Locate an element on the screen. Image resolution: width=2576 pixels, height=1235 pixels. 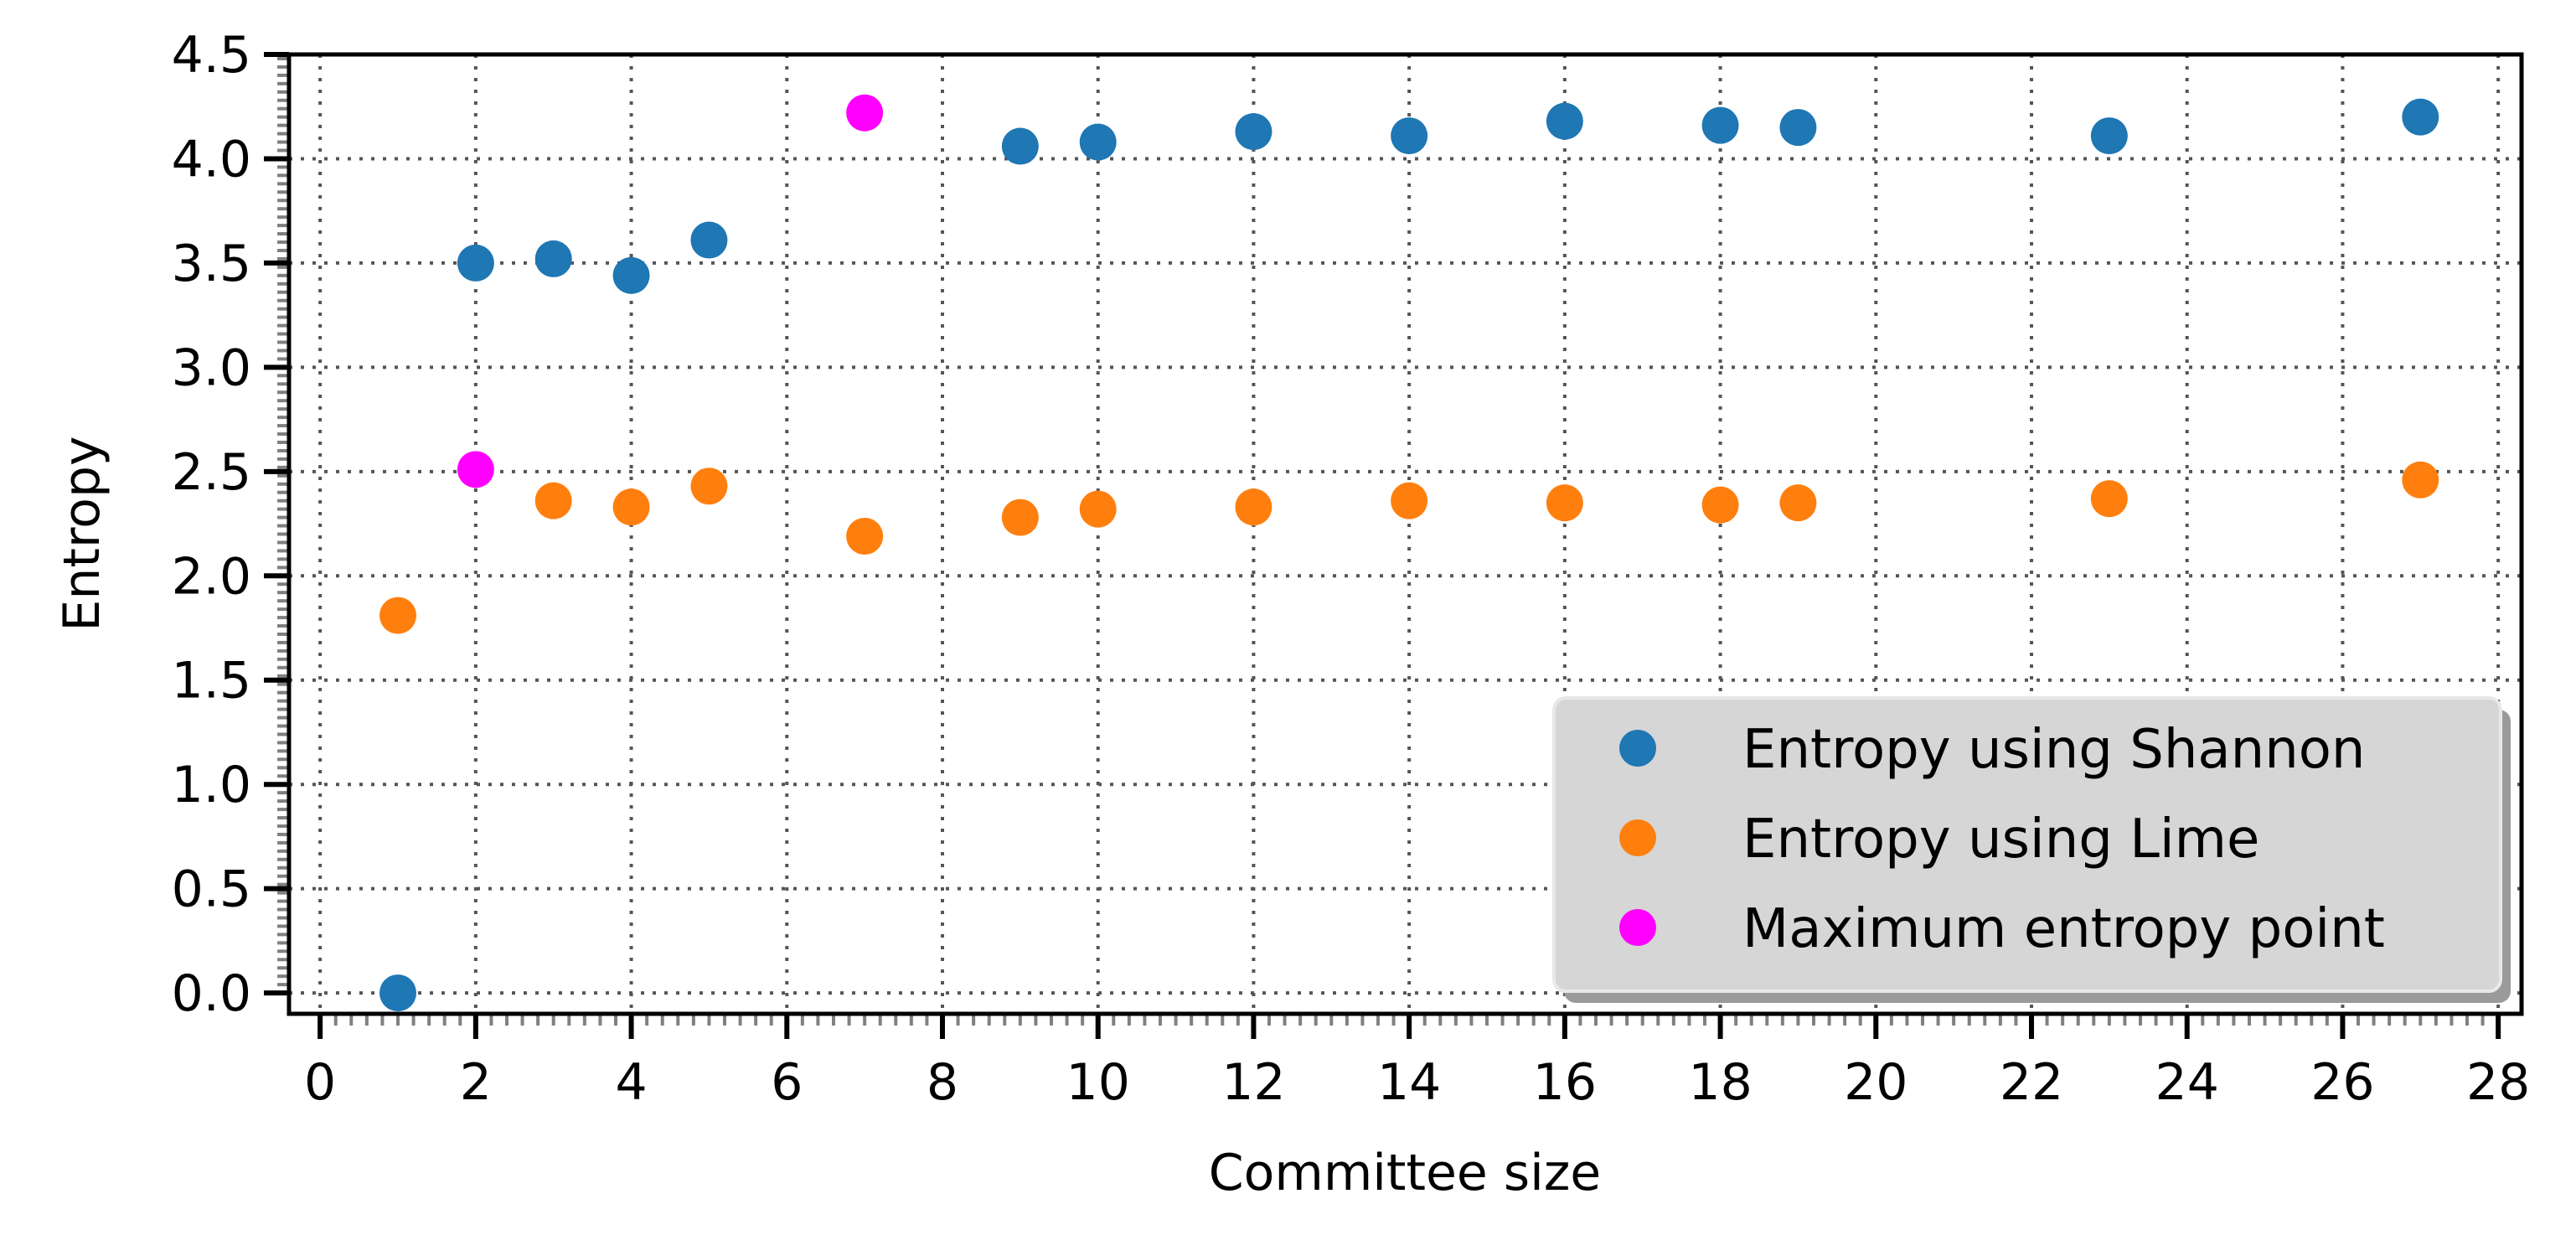
x-tick-label: 6 is located at coordinates (787, 1083).